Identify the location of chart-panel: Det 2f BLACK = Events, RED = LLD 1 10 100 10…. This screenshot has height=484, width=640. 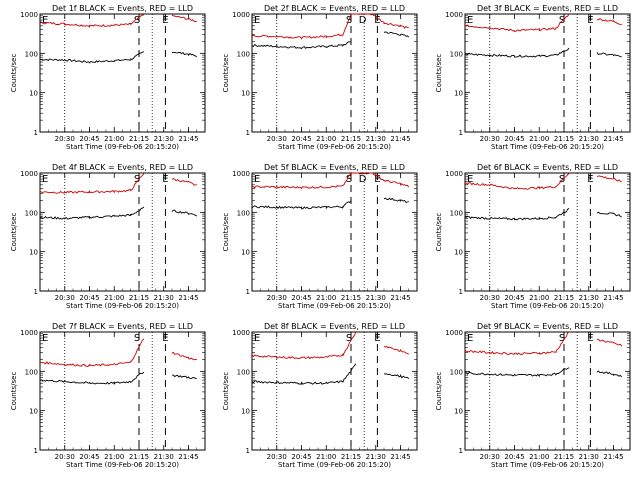
(320, 77).